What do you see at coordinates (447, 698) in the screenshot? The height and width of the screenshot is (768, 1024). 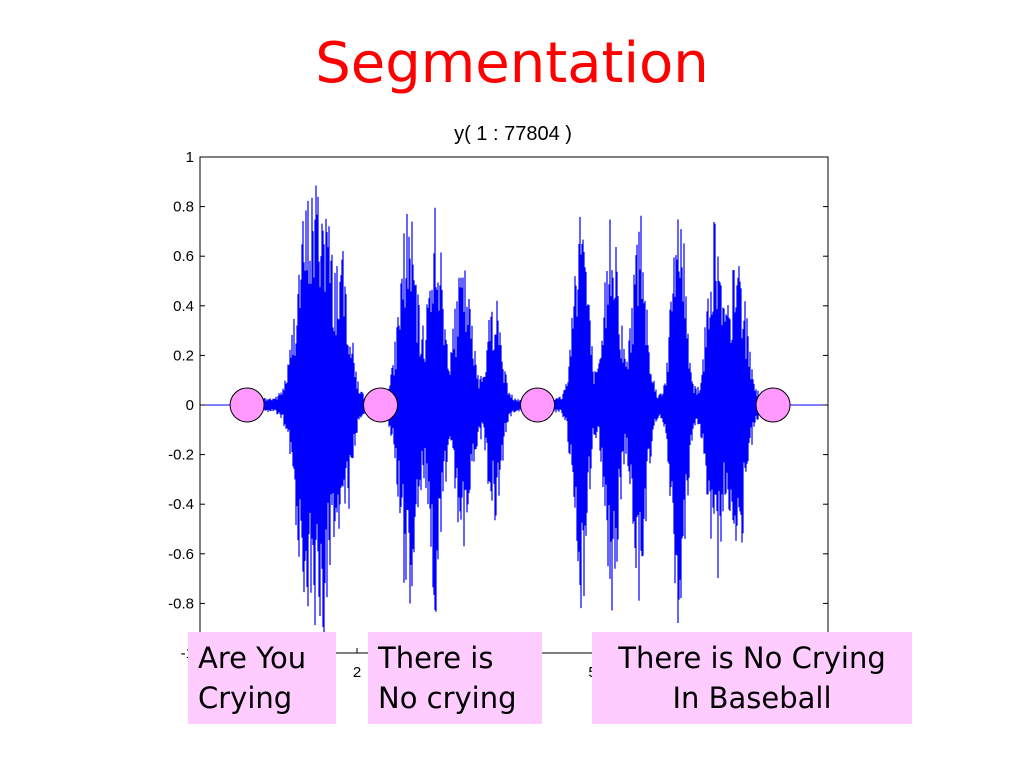 I see `segment-label-2-line2: No crying` at bounding box center [447, 698].